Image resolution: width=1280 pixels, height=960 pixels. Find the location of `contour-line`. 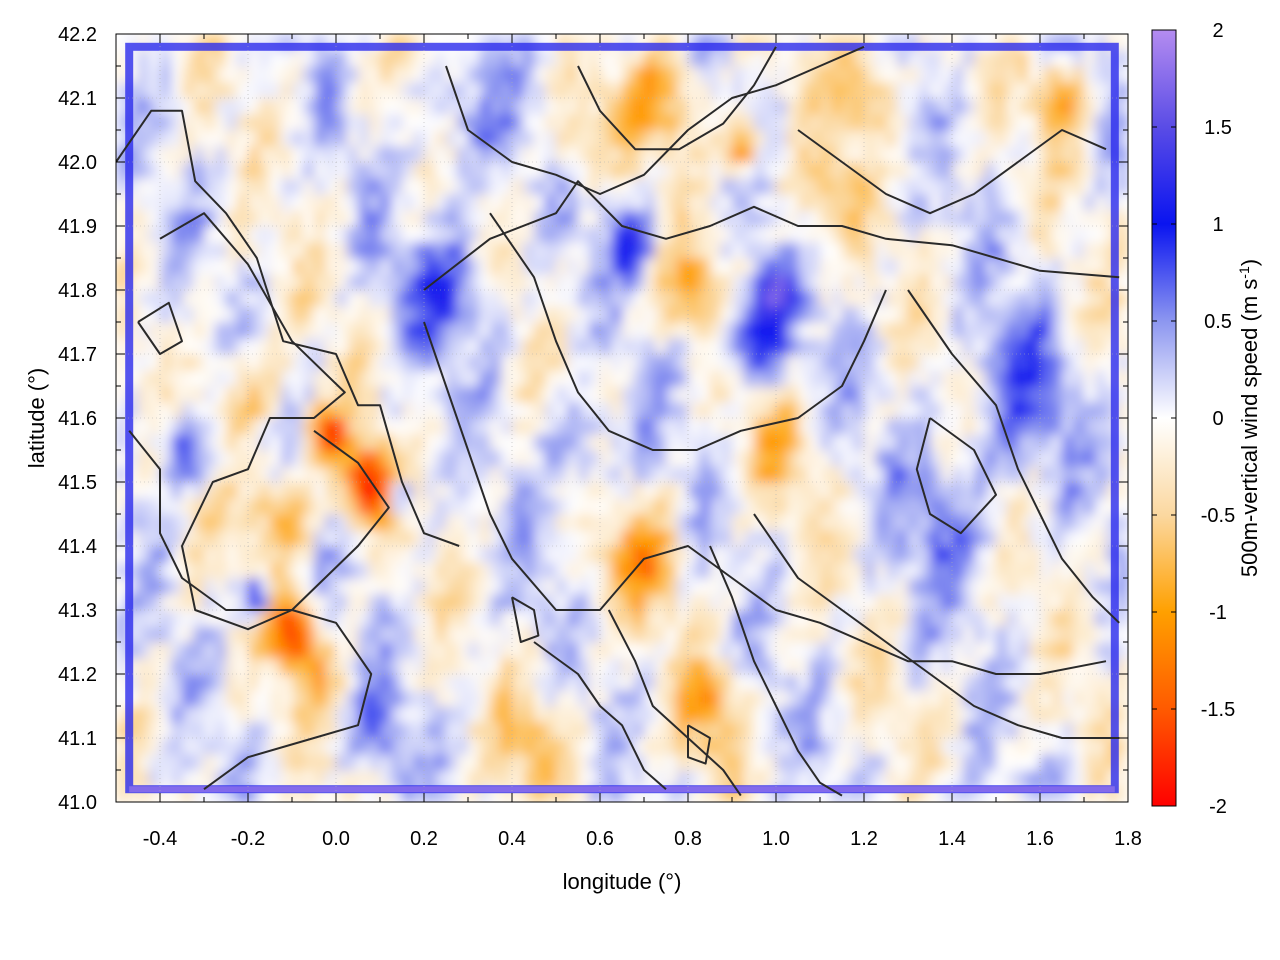

contour-line is located at coordinates (688, 331).